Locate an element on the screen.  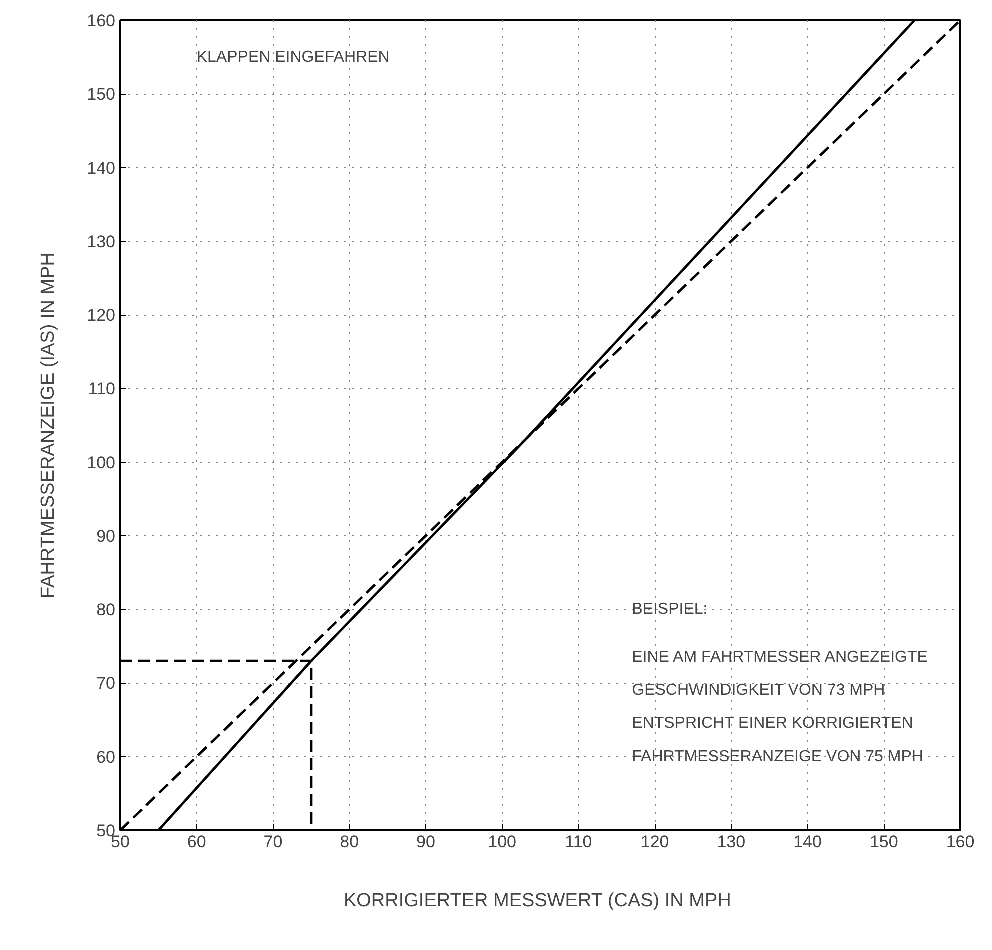
x-tick-label: 100 is located at coordinates (502, 842).